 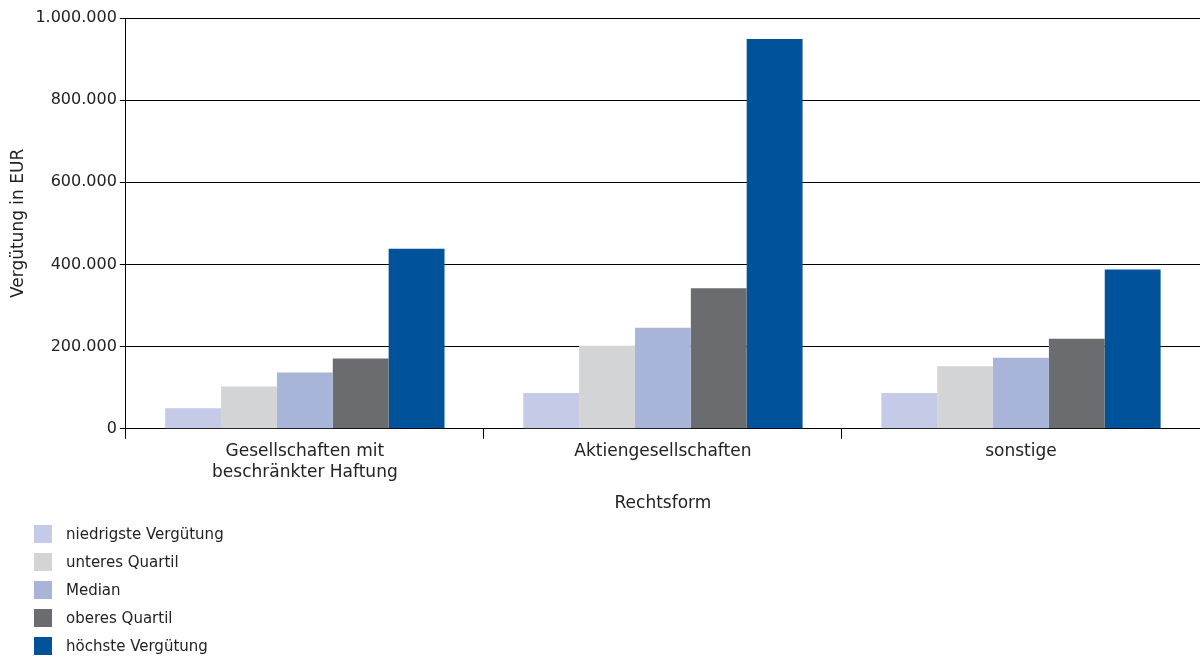 What do you see at coordinates (83, 345) in the screenshot?
I see `y-tick-label: 200.000` at bounding box center [83, 345].